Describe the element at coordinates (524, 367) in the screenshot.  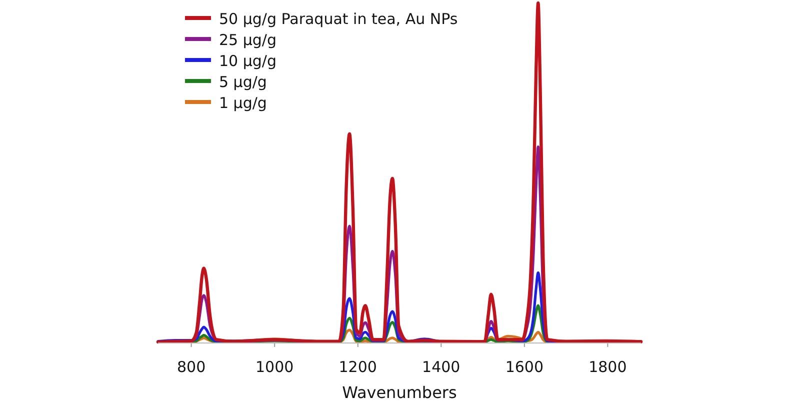
I see `x-tick-label: 1600` at that location.